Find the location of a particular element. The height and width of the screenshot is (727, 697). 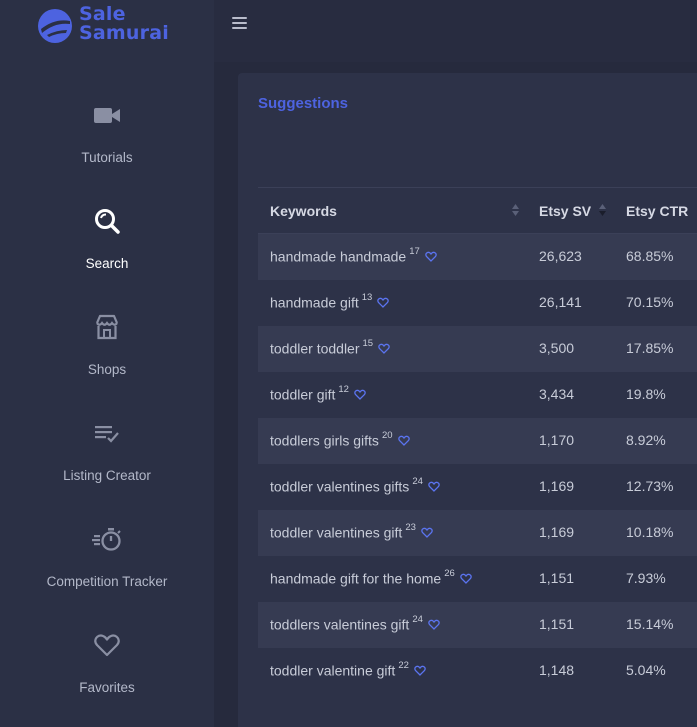

table-row: handmade handmade 17 26,623 68.85% is located at coordinates (477, 257).